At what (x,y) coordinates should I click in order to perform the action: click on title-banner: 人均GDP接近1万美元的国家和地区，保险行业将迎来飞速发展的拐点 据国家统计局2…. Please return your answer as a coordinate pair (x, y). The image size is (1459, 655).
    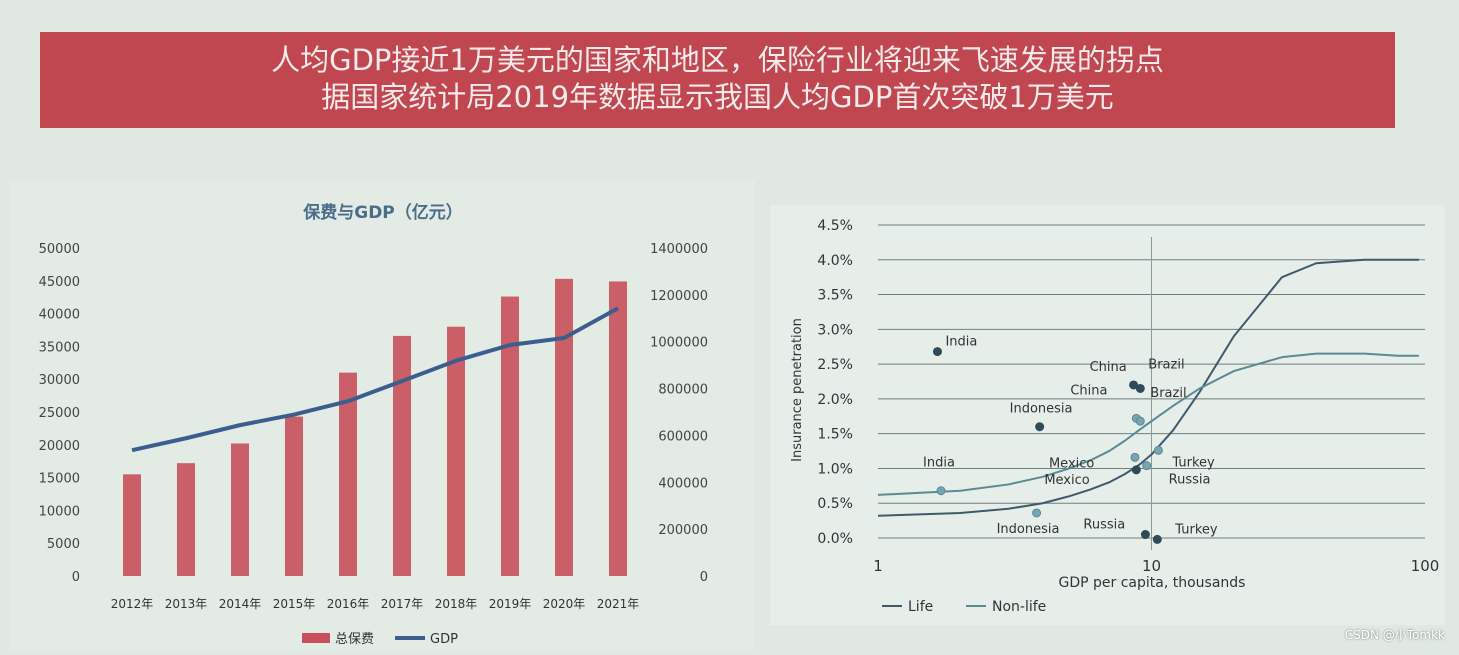
    Looking at the image, I should click on (717, 80).